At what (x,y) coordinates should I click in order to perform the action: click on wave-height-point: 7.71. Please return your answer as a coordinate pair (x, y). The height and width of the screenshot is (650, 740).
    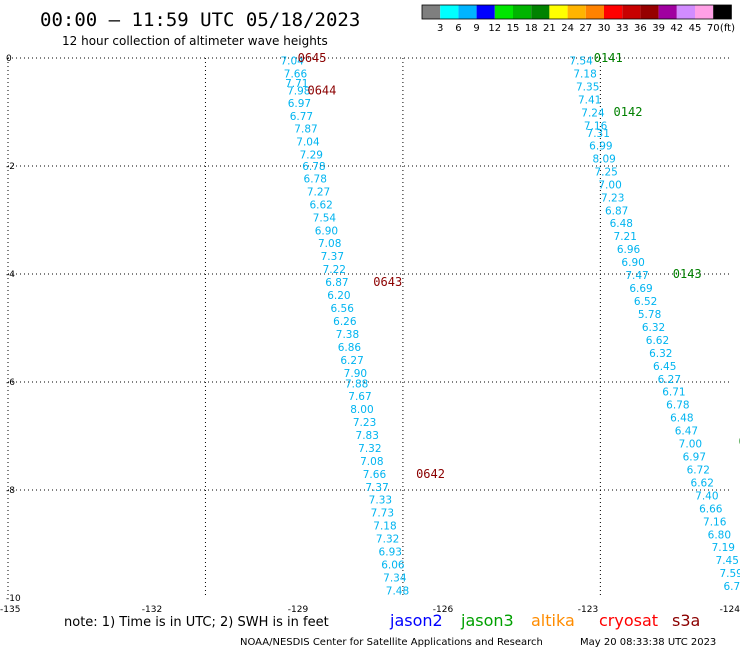
    Looking at the image, I should click on (296, 84).